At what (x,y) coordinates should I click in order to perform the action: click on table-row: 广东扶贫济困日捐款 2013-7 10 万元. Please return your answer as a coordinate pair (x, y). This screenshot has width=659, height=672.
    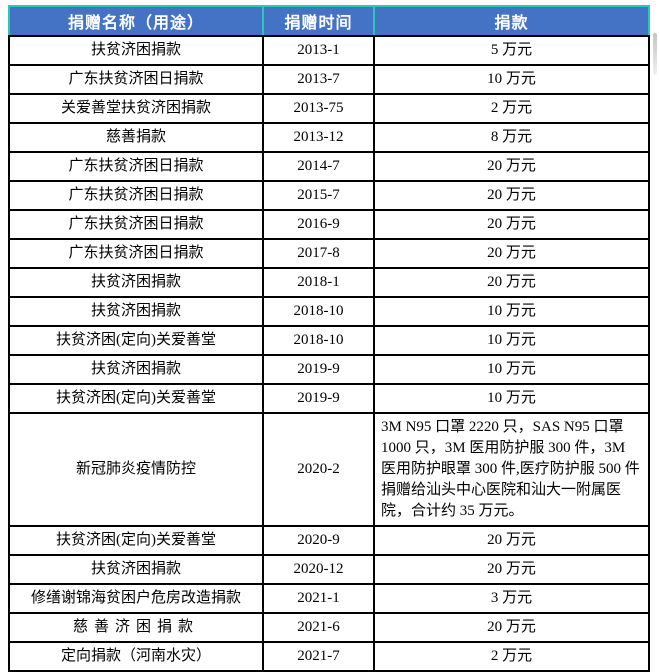
    Looking at the image, I should click on (329, 79).